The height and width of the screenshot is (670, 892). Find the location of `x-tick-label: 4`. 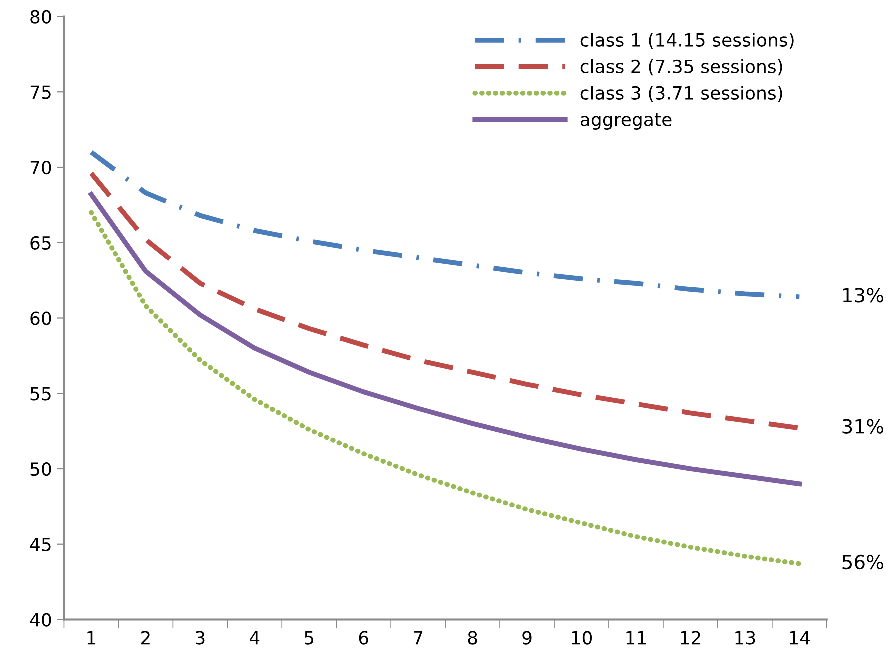

x-tick-label: 4 is located at coordinates (255, 638).